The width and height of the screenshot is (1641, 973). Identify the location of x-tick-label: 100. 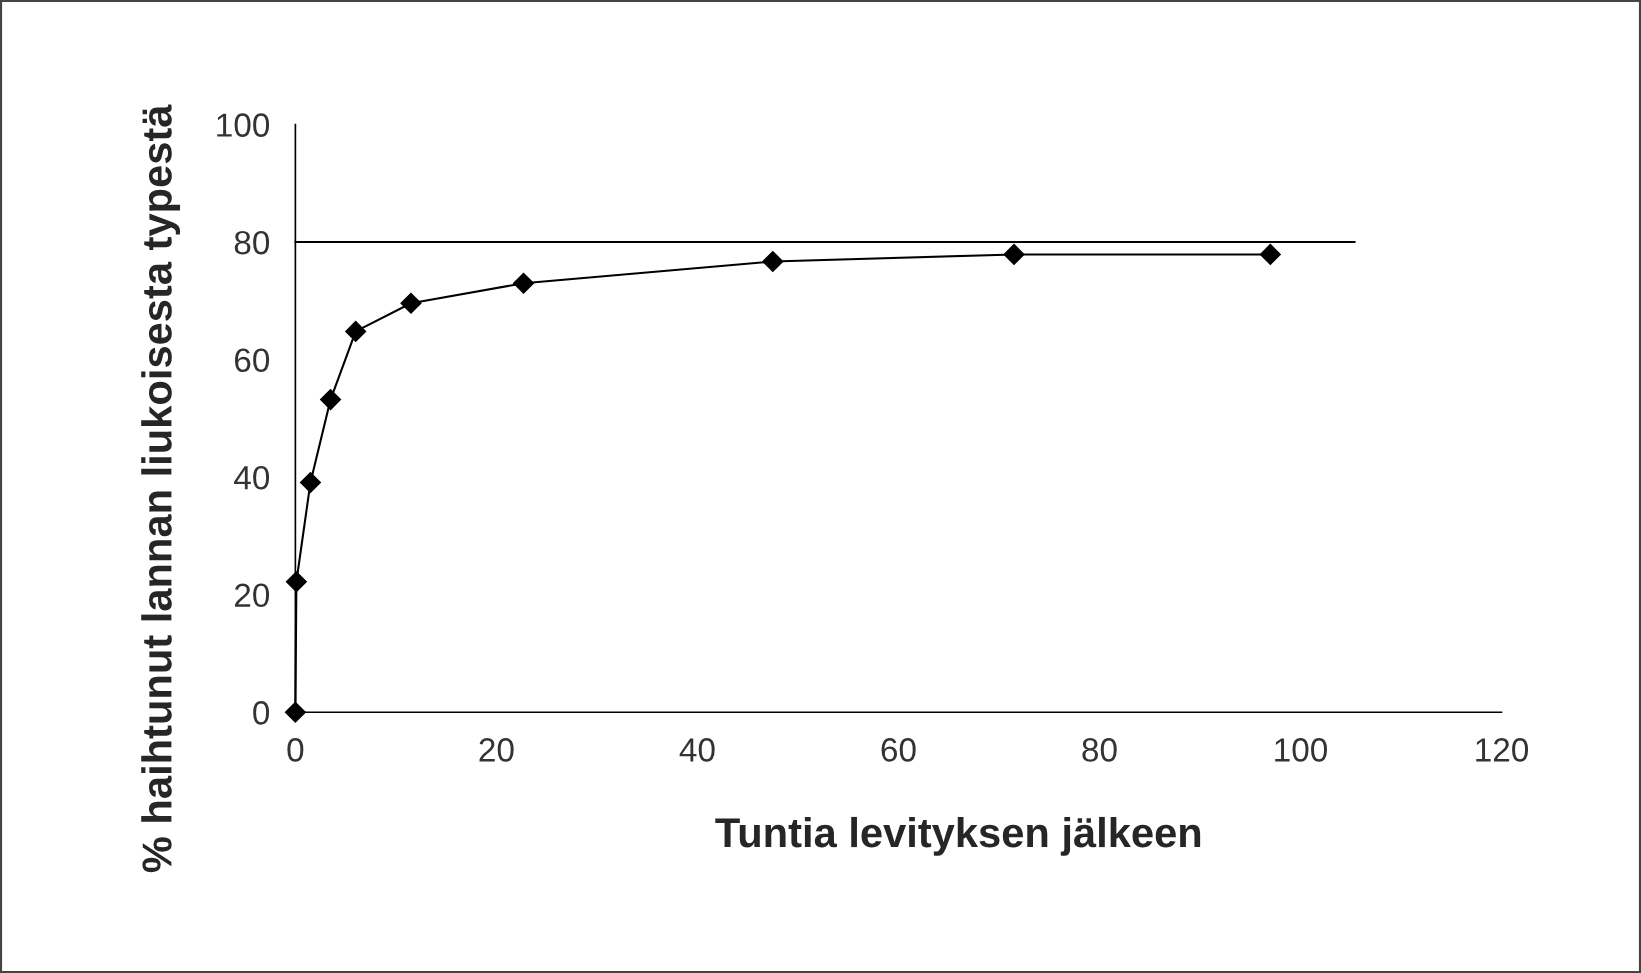
(1301, 750).